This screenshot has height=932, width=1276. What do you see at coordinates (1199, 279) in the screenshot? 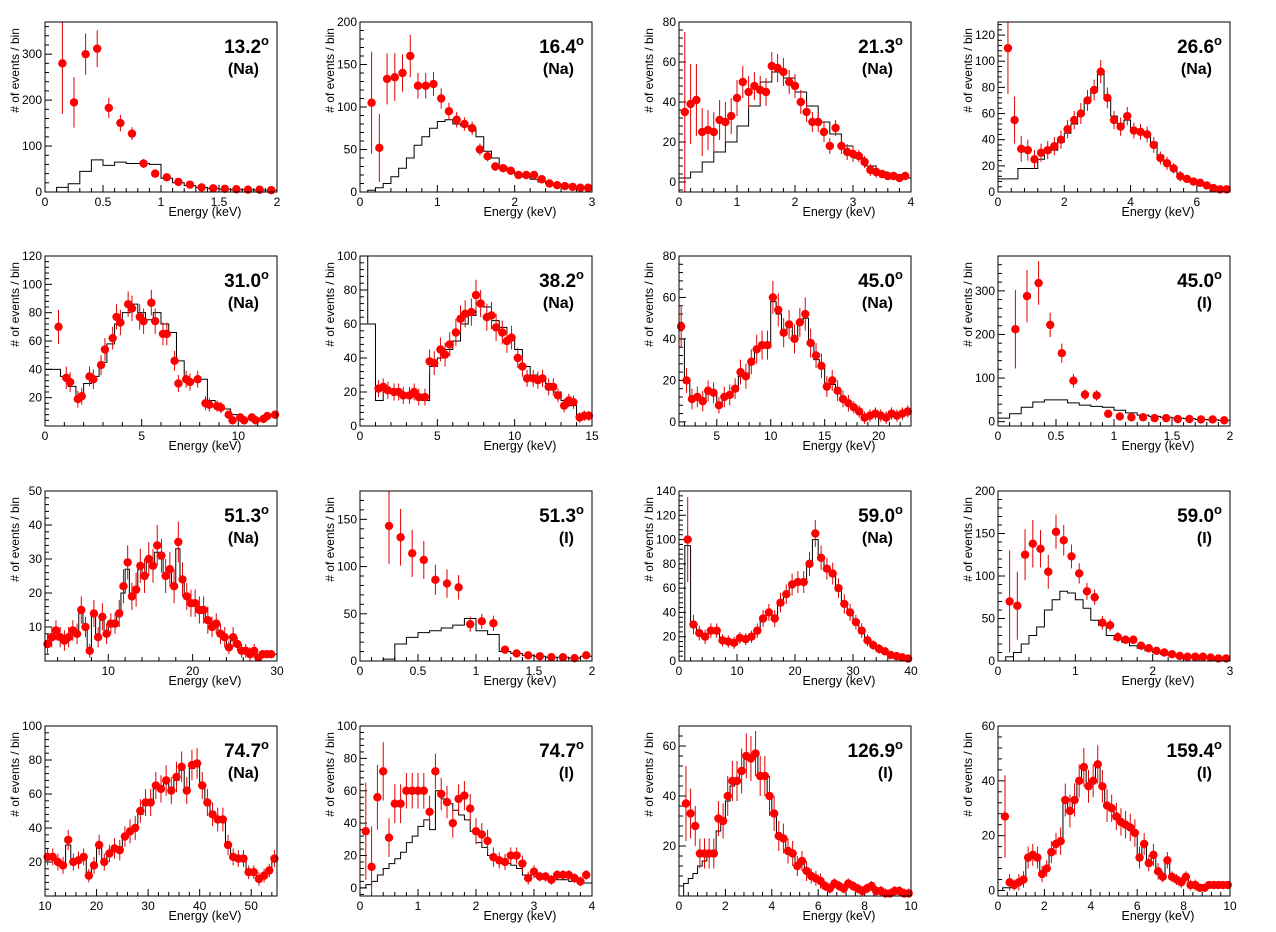
I see `scattering-angle-label: 45.0o` at bounding box center [1199, 279].